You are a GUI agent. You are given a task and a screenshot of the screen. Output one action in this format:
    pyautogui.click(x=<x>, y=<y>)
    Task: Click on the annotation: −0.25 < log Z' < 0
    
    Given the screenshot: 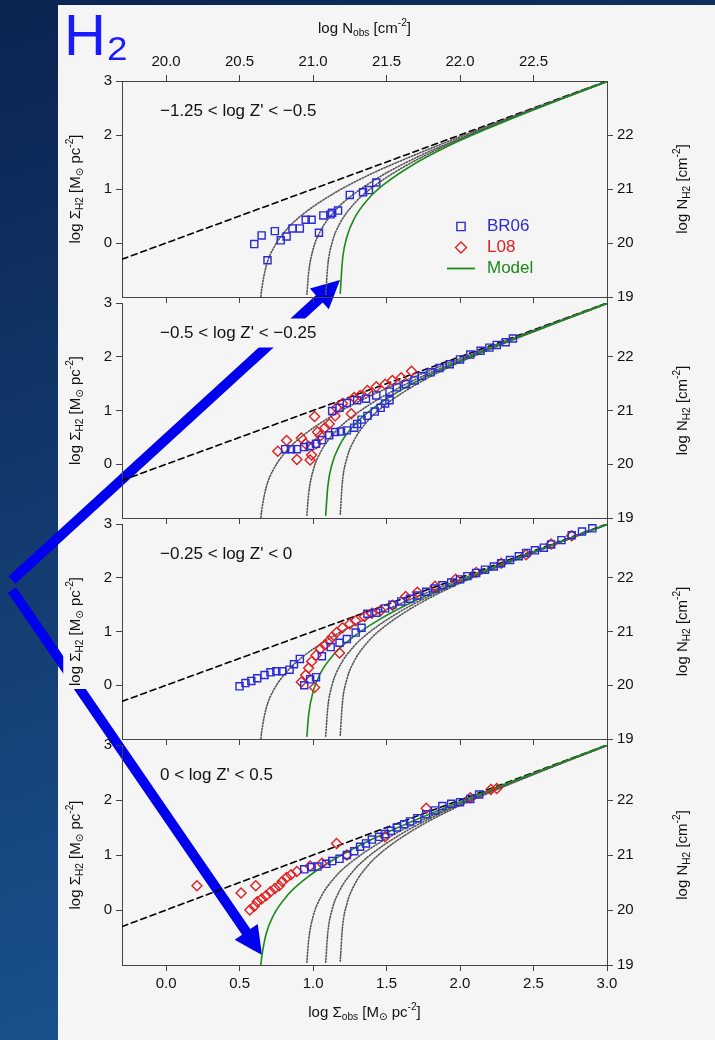 What is the action you would take?
    pyautogui.click(x=226, y=553)
    